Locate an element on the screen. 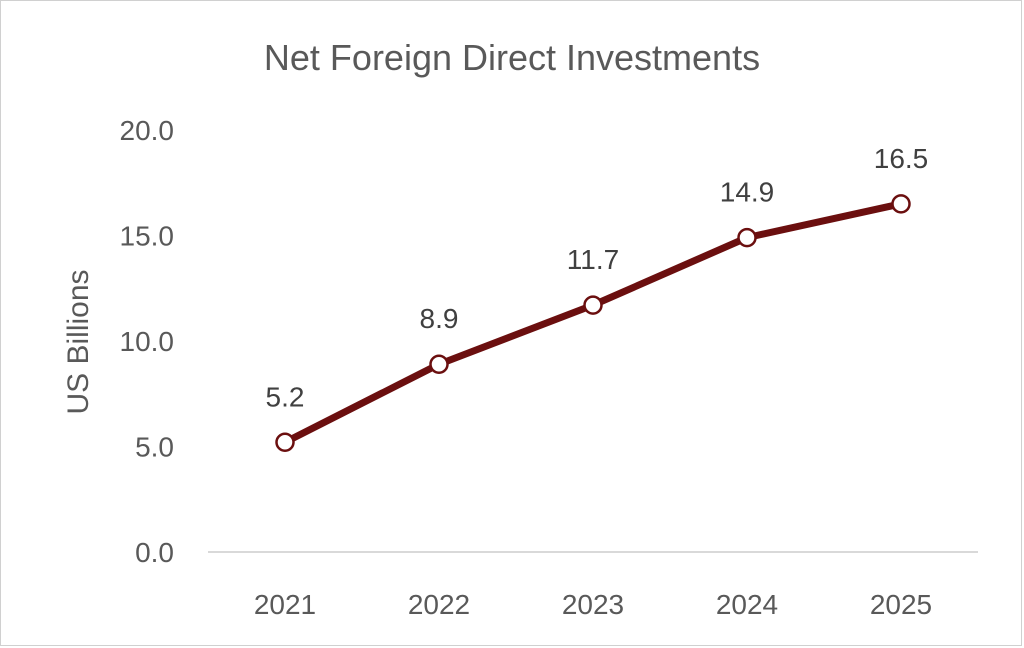 The height and width of the screenshot is (648, 1024). data-label: 14.9 is located at coordinates (747, 192).